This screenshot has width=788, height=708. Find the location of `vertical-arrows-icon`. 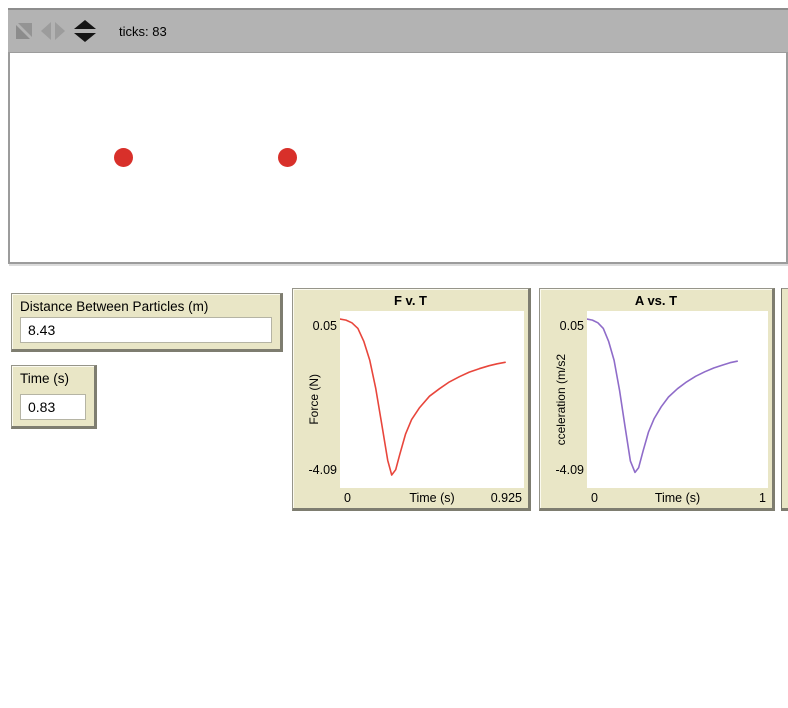

vertical-arrows-icon is located at coordinates (85, 31).